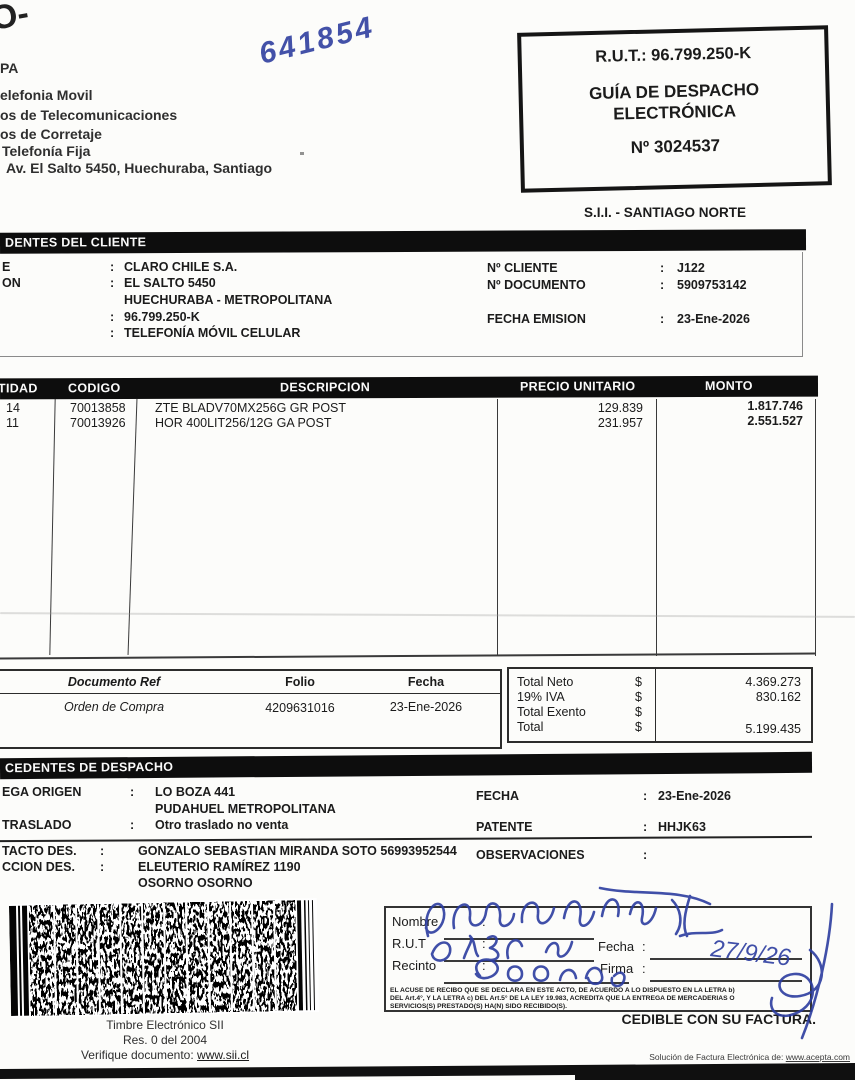  I want to click on scan-edge-band-right, so click(715, 1074).